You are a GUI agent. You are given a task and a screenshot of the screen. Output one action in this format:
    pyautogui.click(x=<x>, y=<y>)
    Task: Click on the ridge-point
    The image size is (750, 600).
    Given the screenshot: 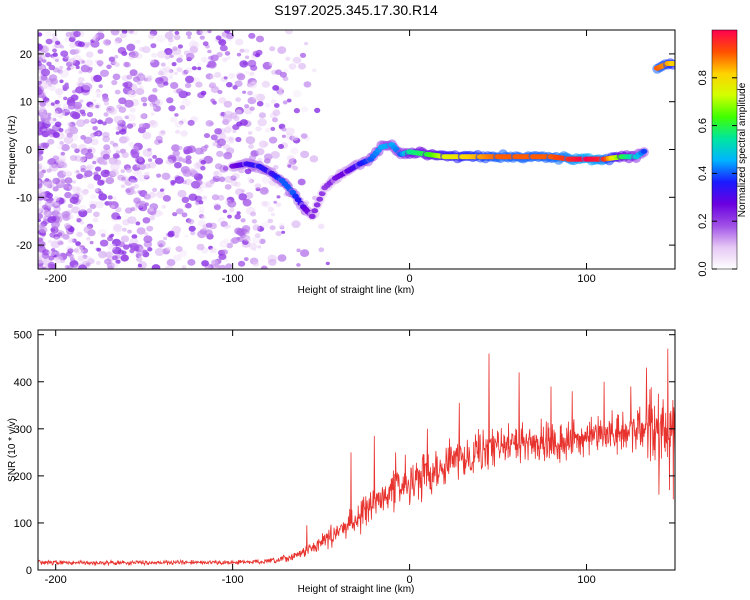 What is the action you would take?
    pyautogui.click(x=315, y=211)
    